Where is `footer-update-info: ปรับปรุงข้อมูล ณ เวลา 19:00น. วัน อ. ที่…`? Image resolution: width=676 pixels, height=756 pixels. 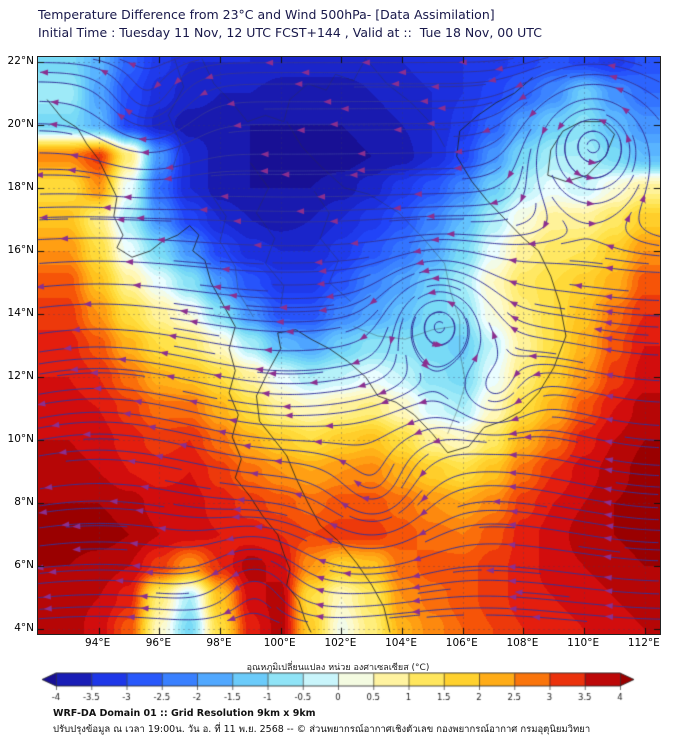
footer-update-info: ปรับปรุงข้อมูล ณ เวลา 19:00น. วัน อ. ที่… is located at coordinates (322, 729).